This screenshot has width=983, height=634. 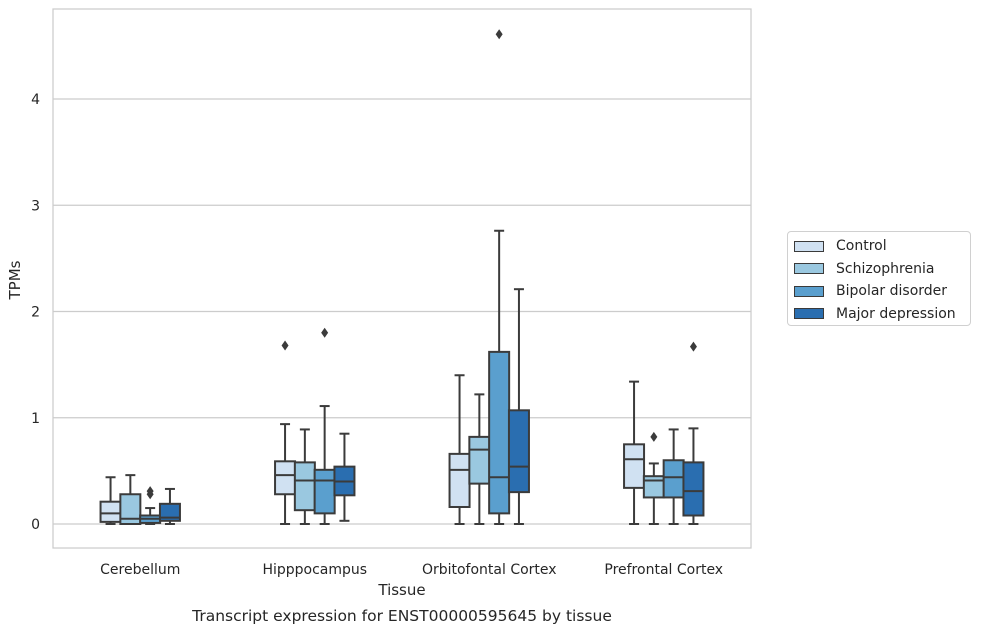 I want to click on y-axis-ticks: 0 1 2 3 4, so click(x=35, y=312).